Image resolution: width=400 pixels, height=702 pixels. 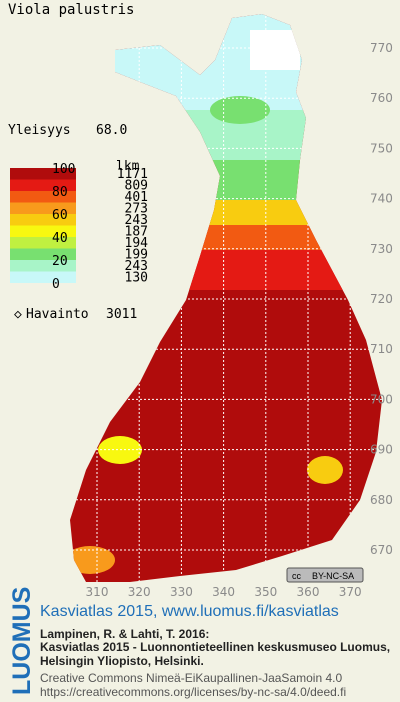 I want to click on legend-scale-label: 20, so click(x=60, y=261).